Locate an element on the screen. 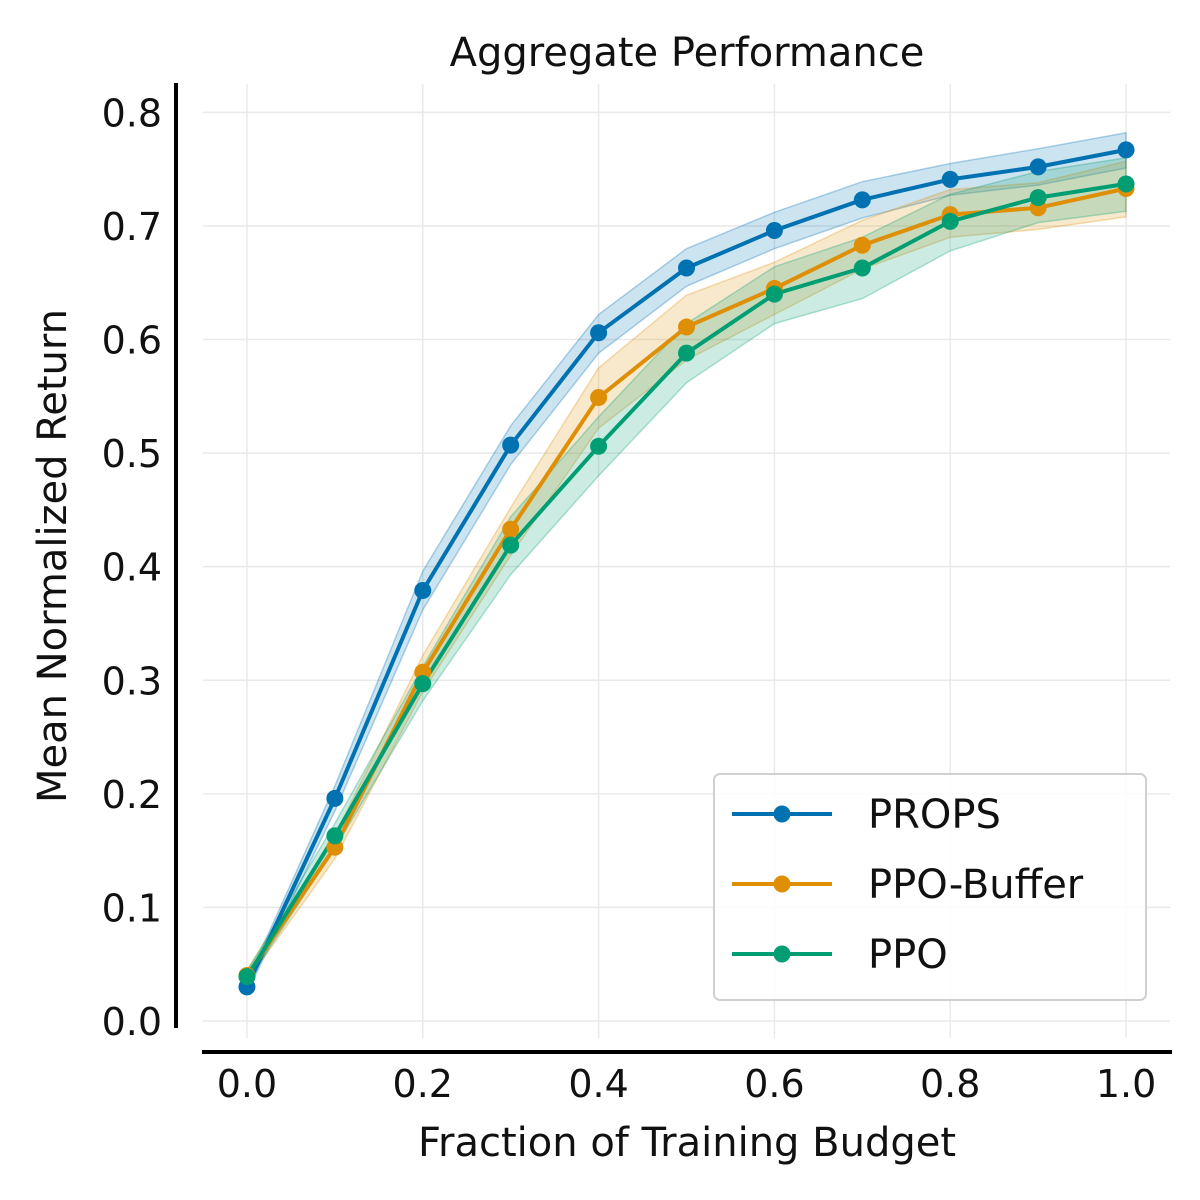  legend-label-ppo: PPO is located at coordinates (908, 955).